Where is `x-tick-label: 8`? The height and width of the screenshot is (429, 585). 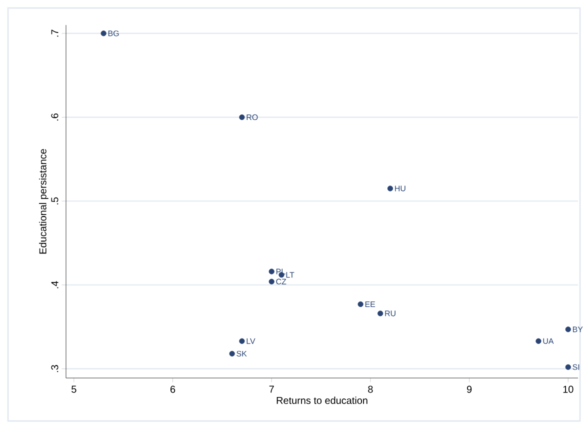
x-tick-label: 8 is located at coordinates (370, 389).